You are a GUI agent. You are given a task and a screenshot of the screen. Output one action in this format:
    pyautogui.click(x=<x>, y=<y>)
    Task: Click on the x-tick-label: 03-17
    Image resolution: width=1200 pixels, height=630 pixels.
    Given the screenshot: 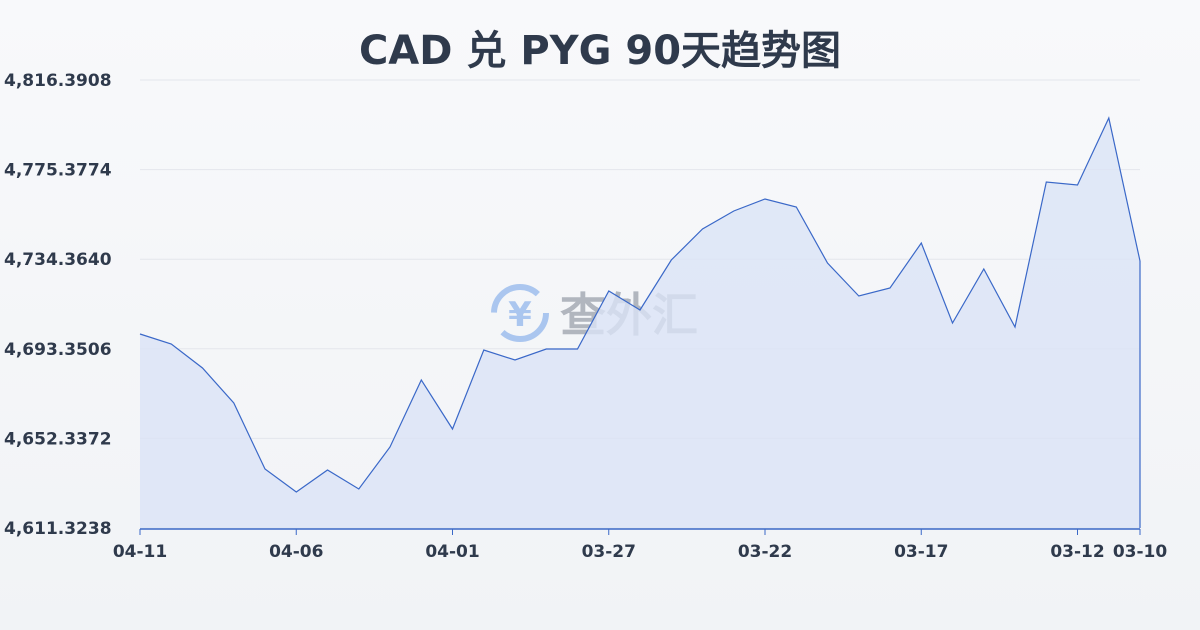 What is the action you would take?
    pyautogui.click(x=921, y=552)
    